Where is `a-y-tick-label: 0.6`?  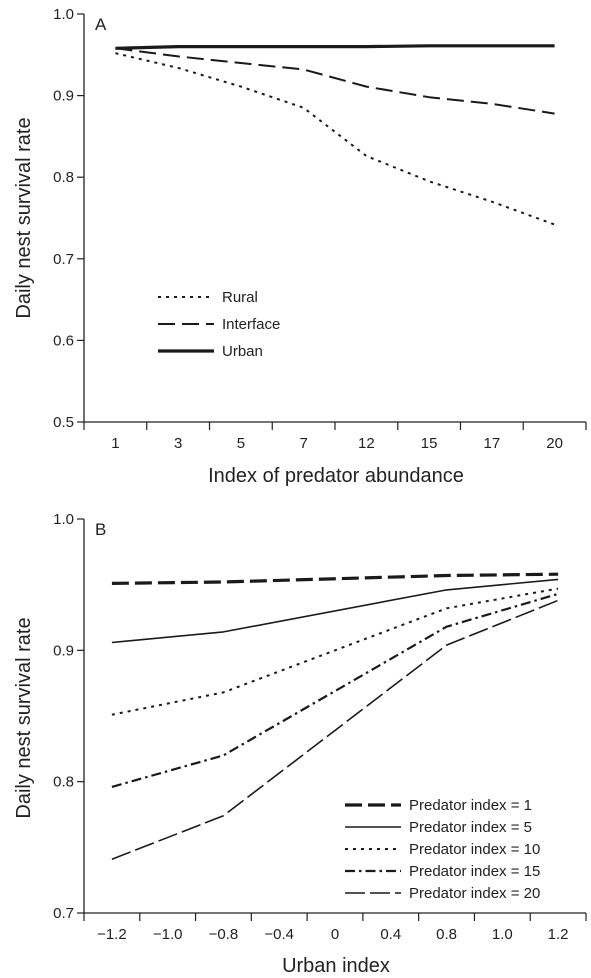
a-y-tick-label: 0.6 is located at coordinates (63, 340).